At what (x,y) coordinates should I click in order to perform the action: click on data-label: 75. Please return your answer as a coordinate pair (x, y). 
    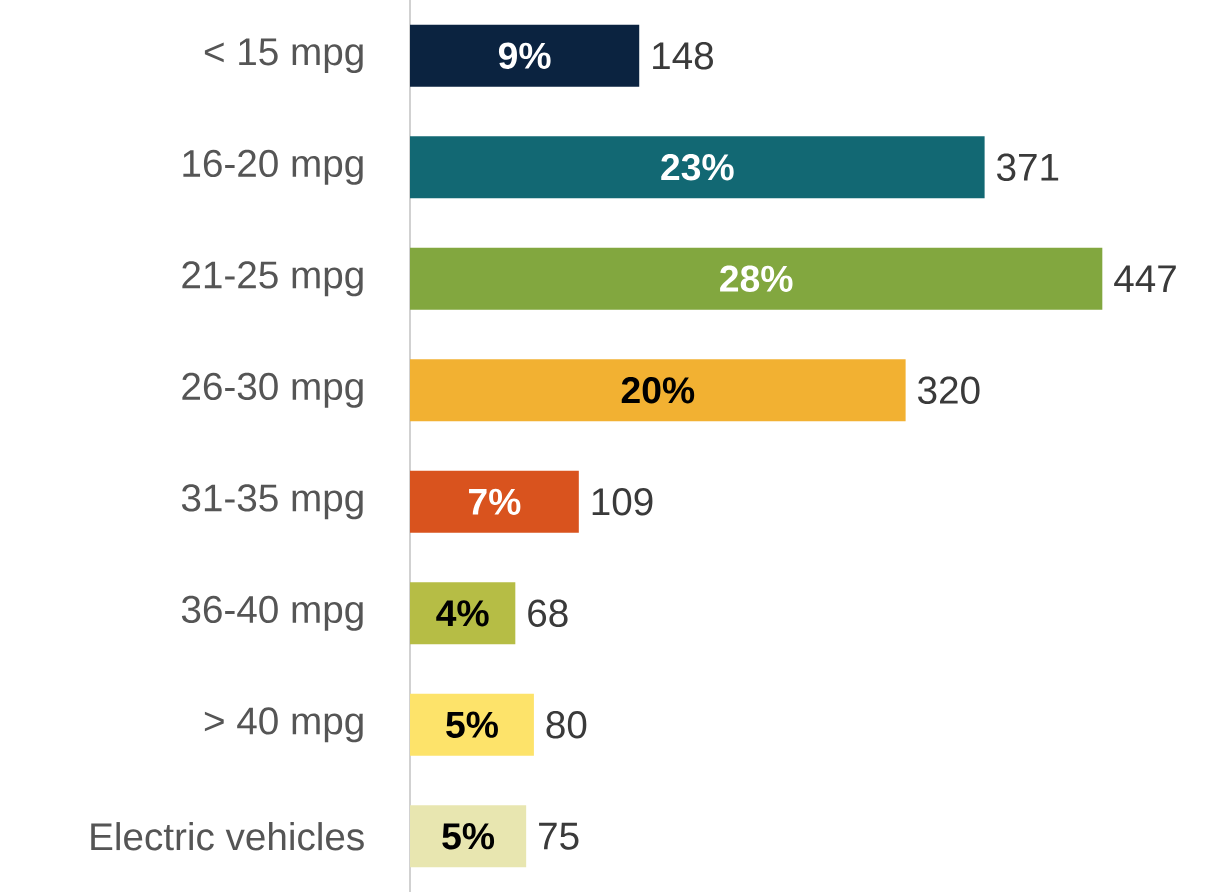
    Looking at the image, I should click on (559, 836).